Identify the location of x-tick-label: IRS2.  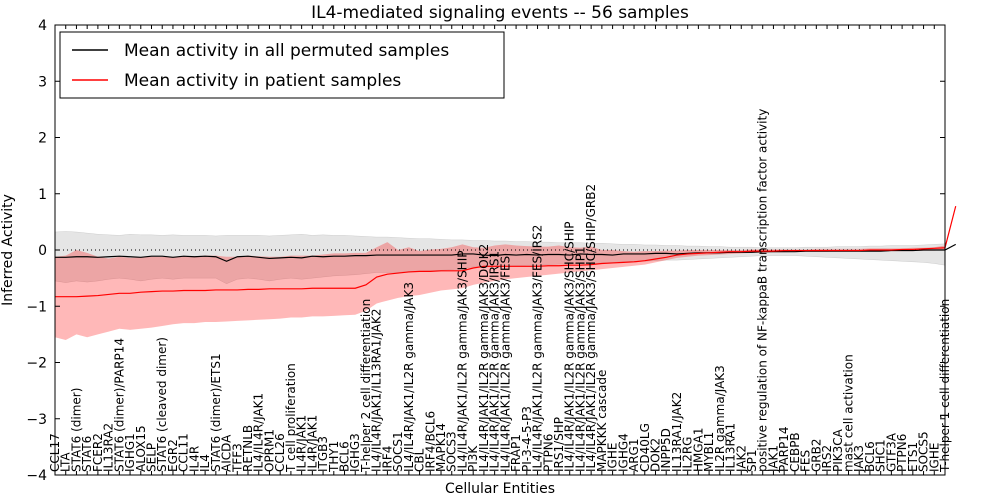
(827, 458).